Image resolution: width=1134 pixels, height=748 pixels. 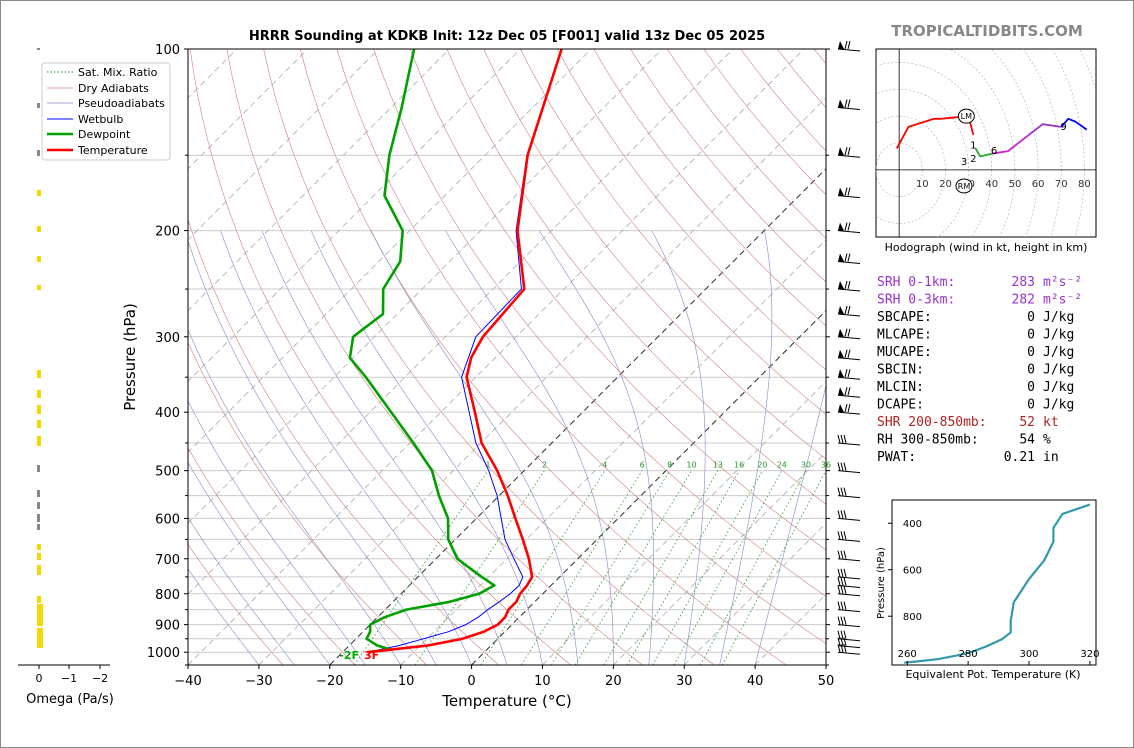 What do you see at coordinates (806, 465) in the screenshot?
I see `mixing-ratio-label: 30` at bounding box center [806, 465].